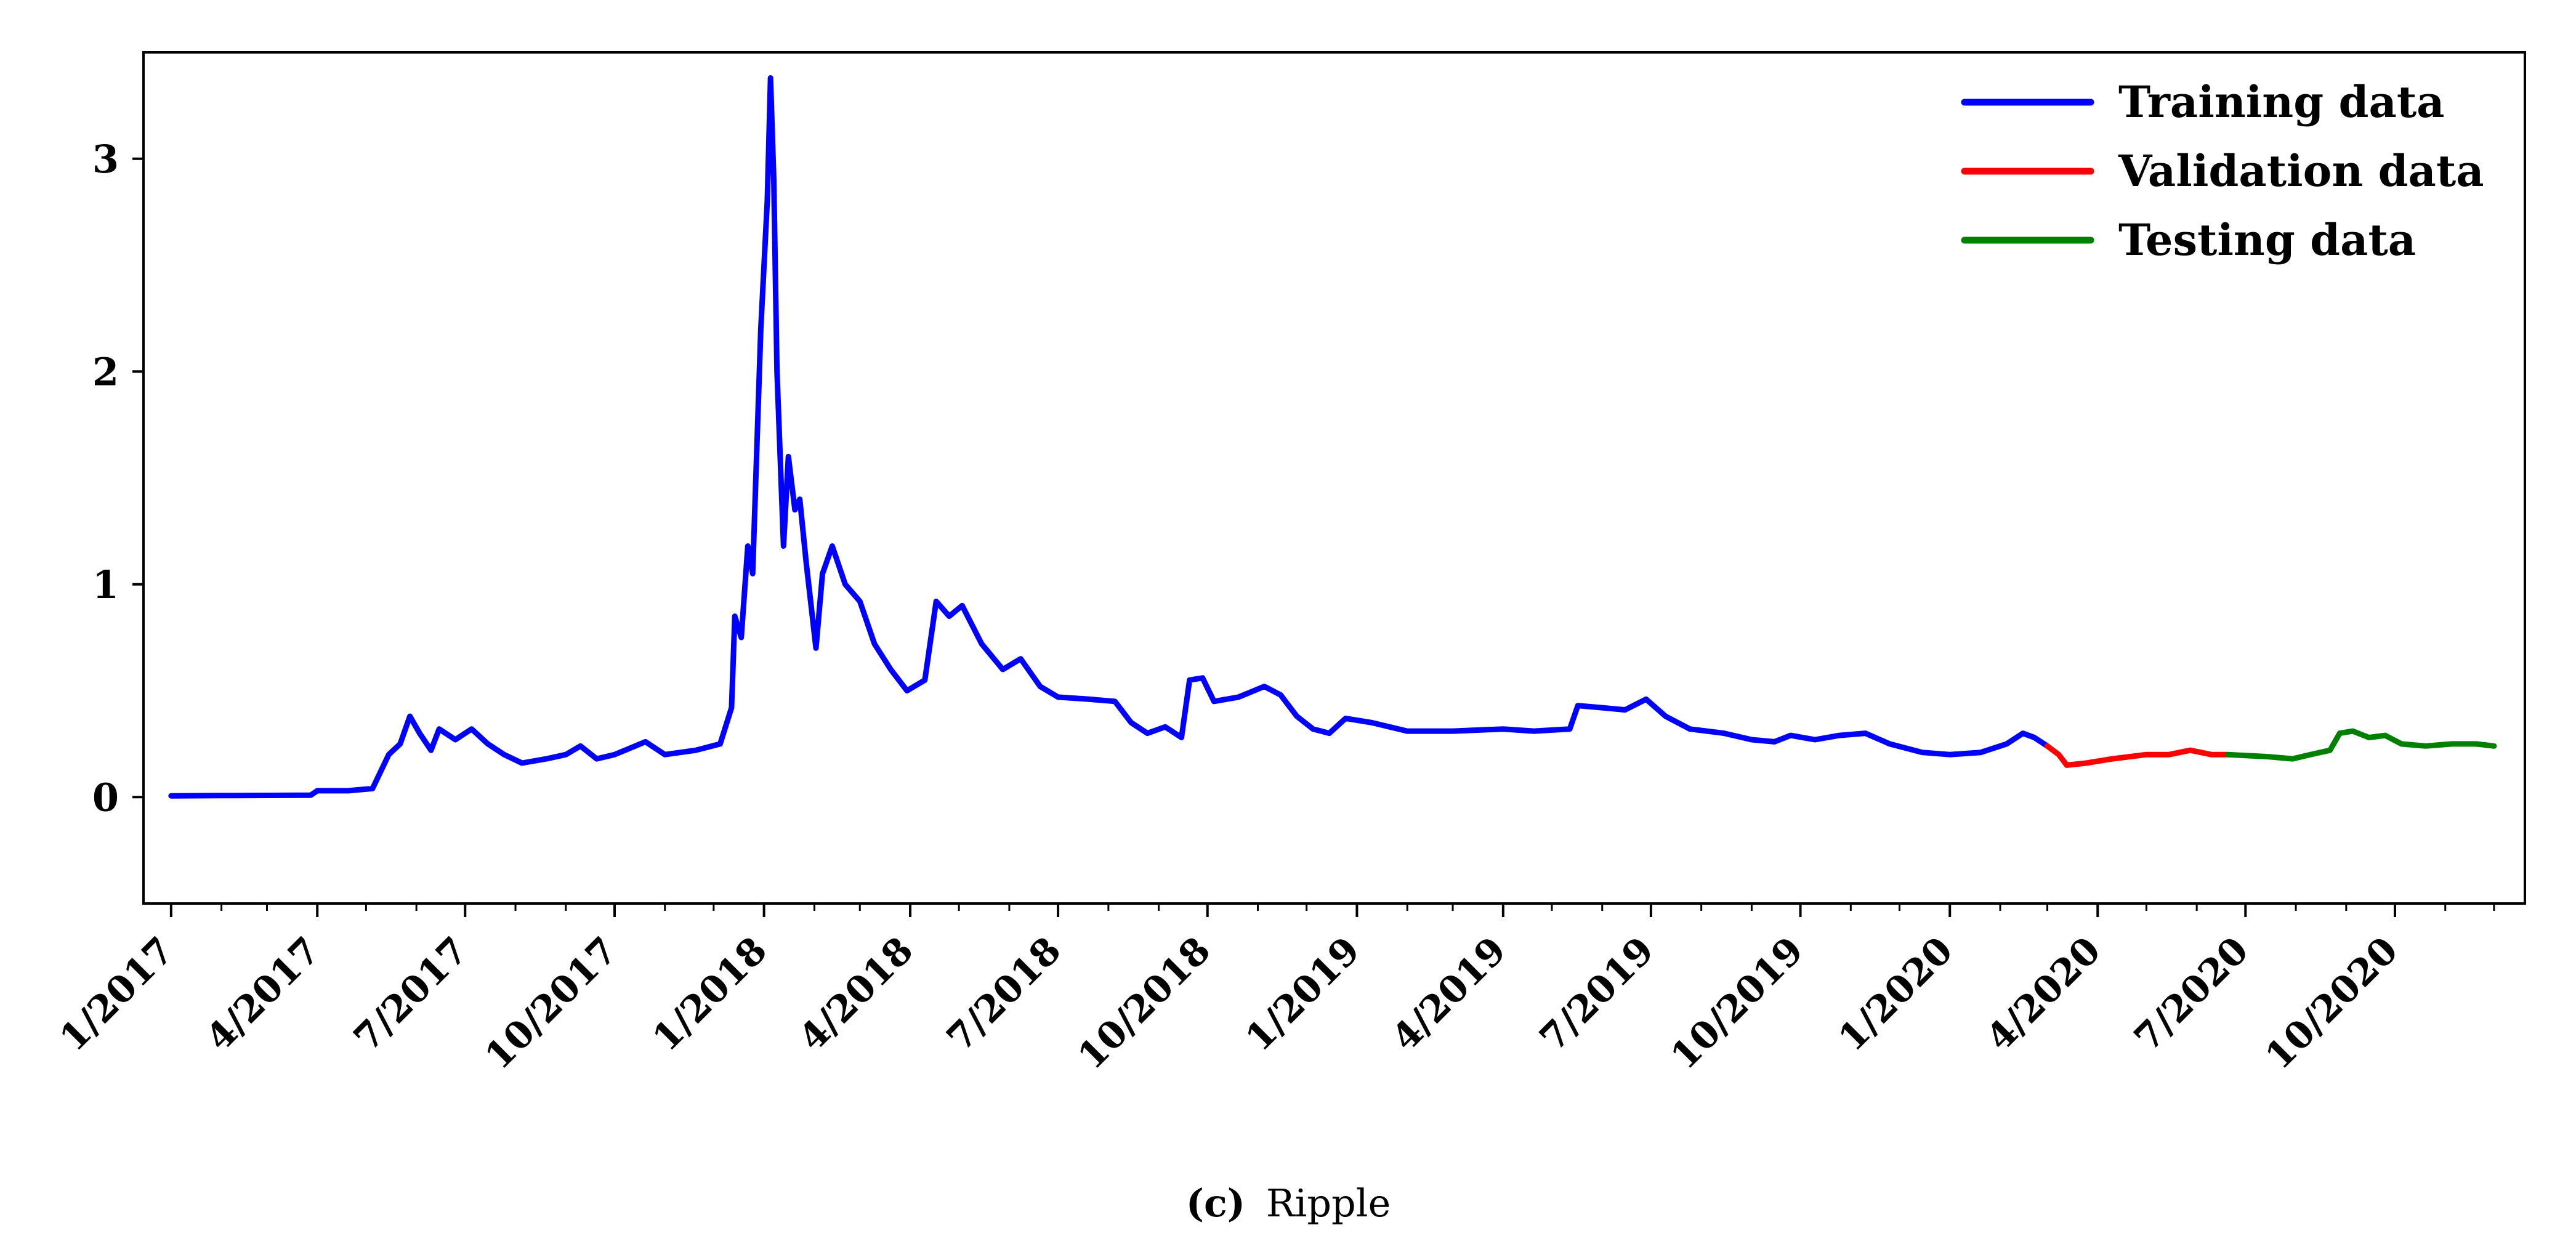 This screenshot has width=2576, height=1241. I want to click on series-line-validation-data, so click(2138, 755).